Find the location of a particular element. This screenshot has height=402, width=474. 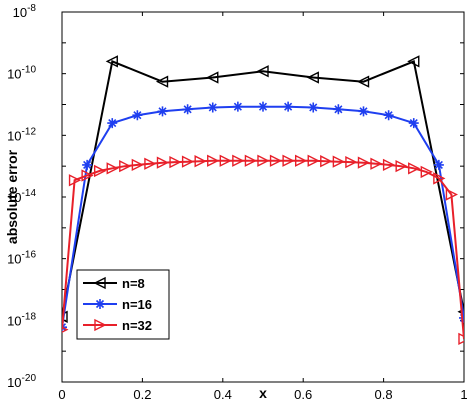

legend-label: n=32 is located at coordinates (137, 325).